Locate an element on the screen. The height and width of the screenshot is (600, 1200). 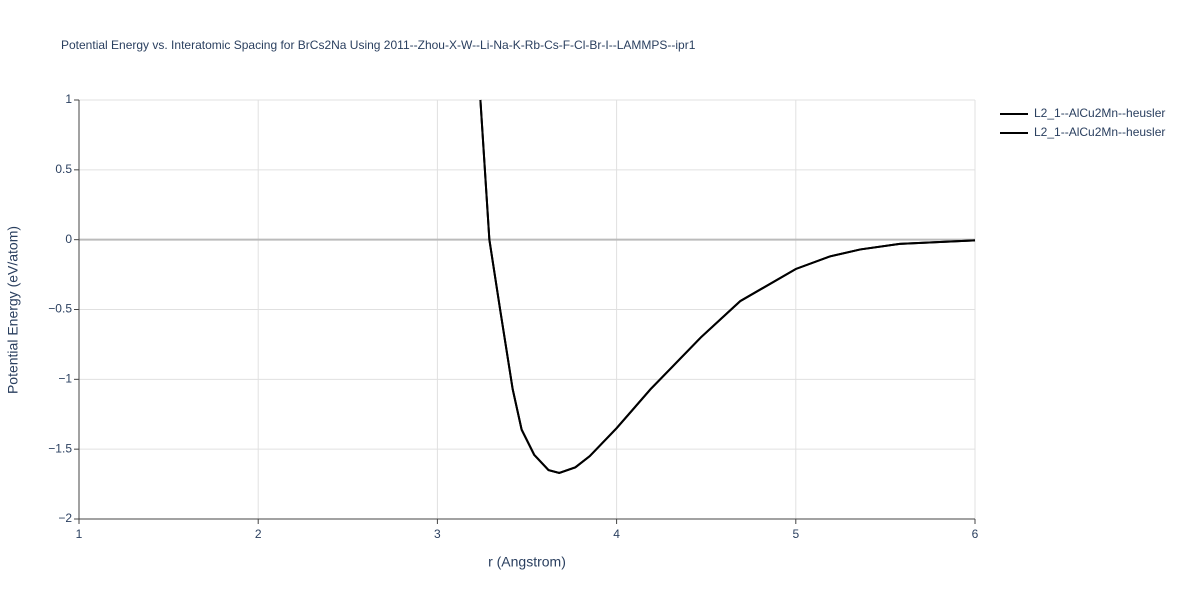
y-tick-label: −1.5 is located at coordinates (60, 448).